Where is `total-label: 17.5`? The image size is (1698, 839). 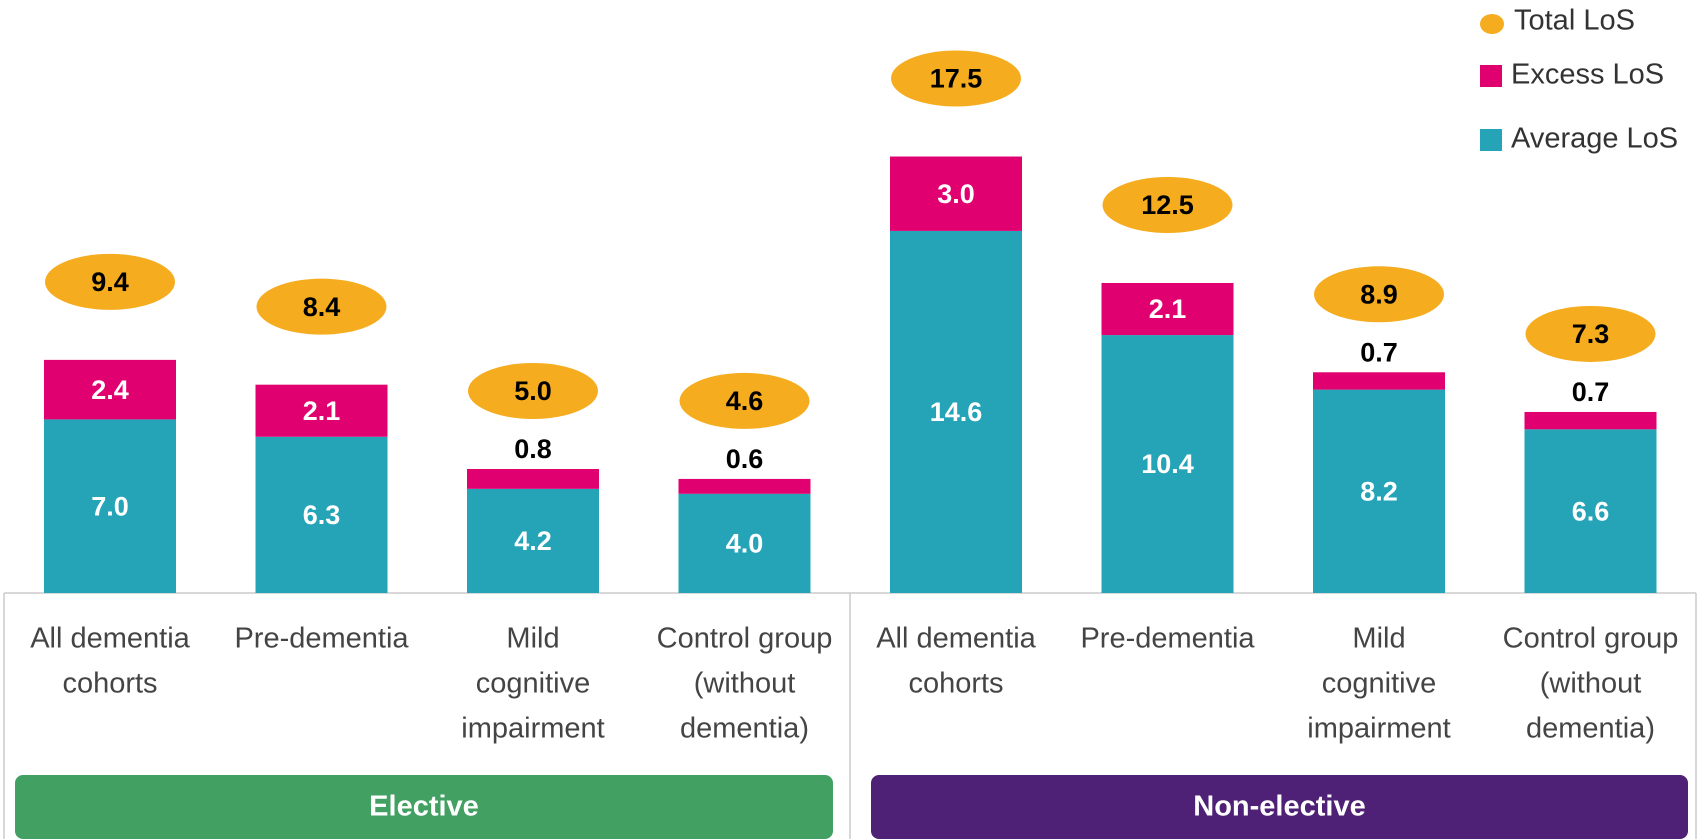 total-label: 17.5 is located at coordinates (956, 79).